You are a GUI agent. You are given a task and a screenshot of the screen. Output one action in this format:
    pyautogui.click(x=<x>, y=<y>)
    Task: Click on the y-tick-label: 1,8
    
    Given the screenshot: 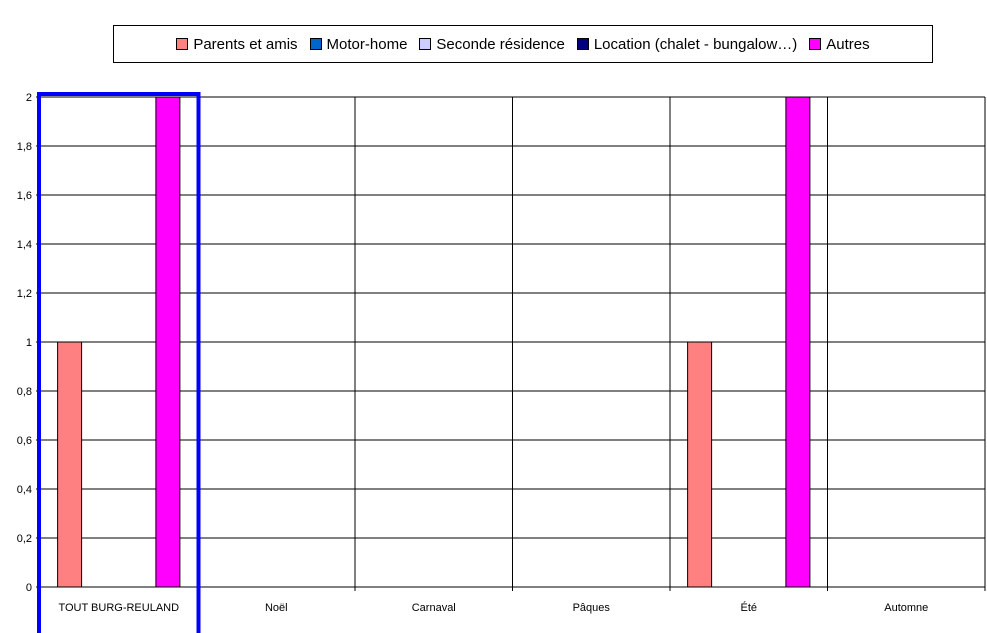 What is the action you would take?
    pyautogui.click(x=24, y=147)
    